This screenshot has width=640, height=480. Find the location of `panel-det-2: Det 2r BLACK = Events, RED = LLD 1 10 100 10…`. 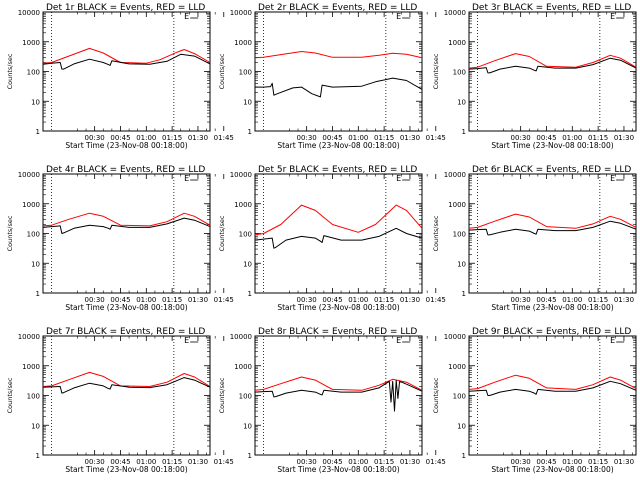

panel-det-2: Det 2r BLACK = Events, RED = LLD 1 10 100 10… is located at coordinates (332, 76).